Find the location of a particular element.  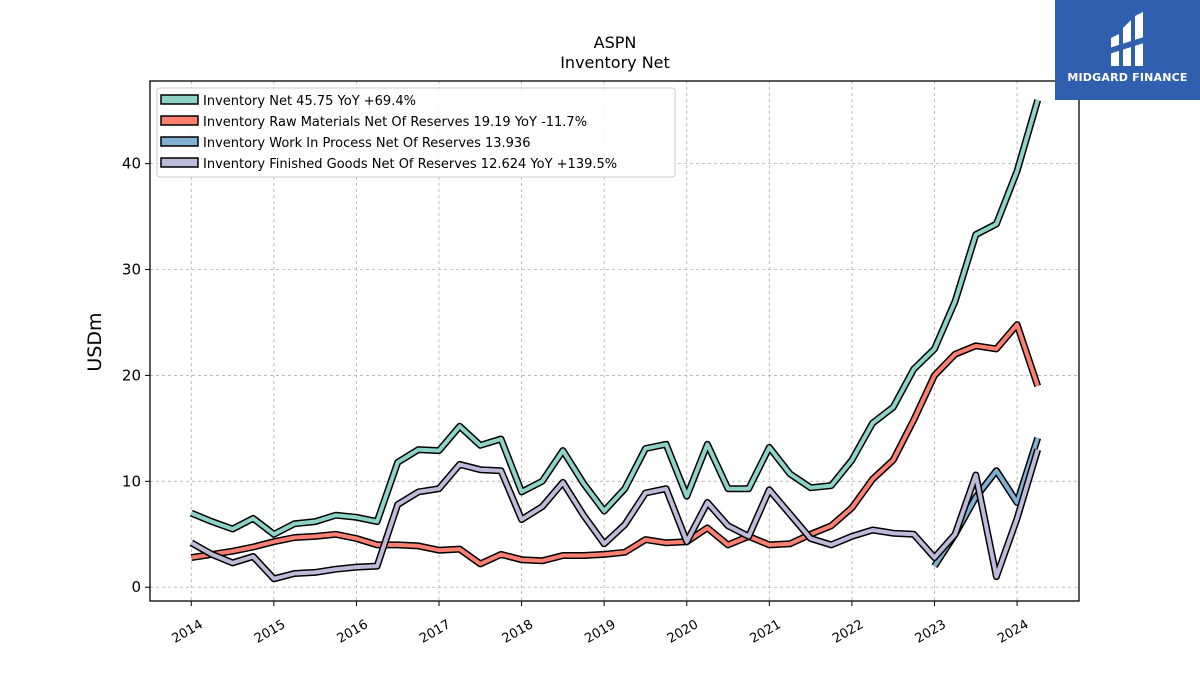

y-tick-label: 40 is located at coordinates (131, 164).